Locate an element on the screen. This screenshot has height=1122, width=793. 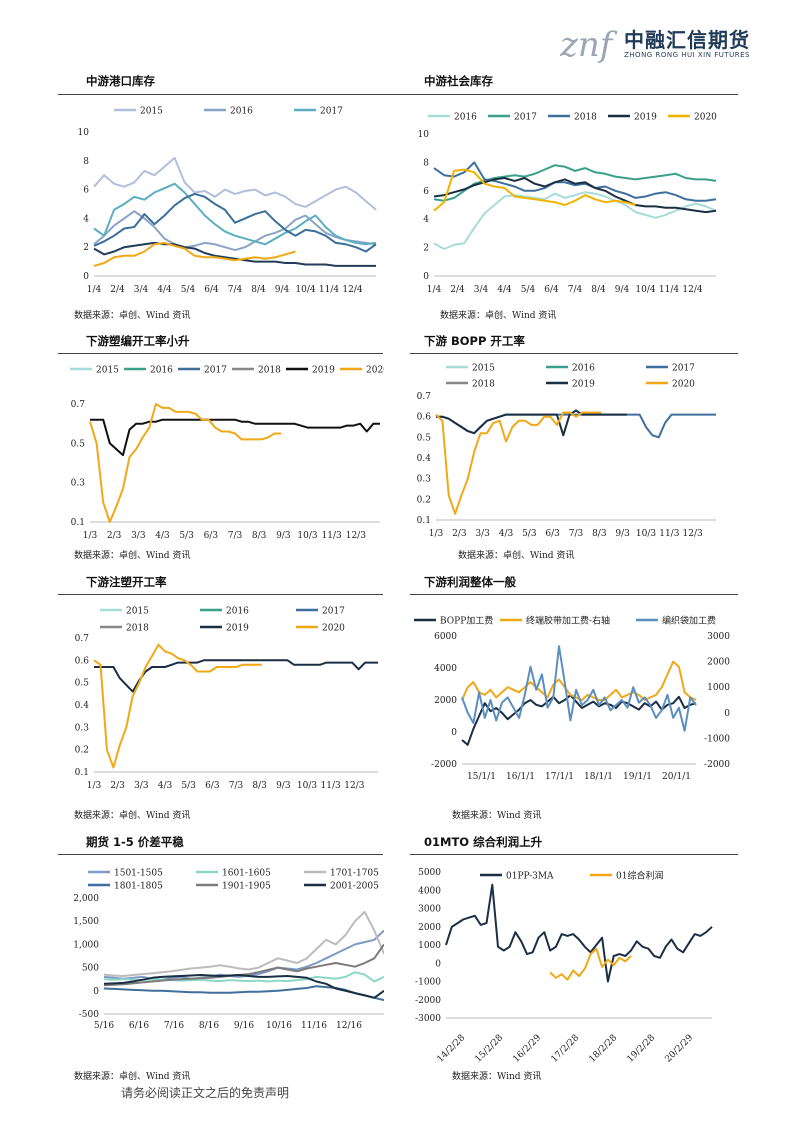
legend-label: 1501-1505 is located at coordinates (138, 874).